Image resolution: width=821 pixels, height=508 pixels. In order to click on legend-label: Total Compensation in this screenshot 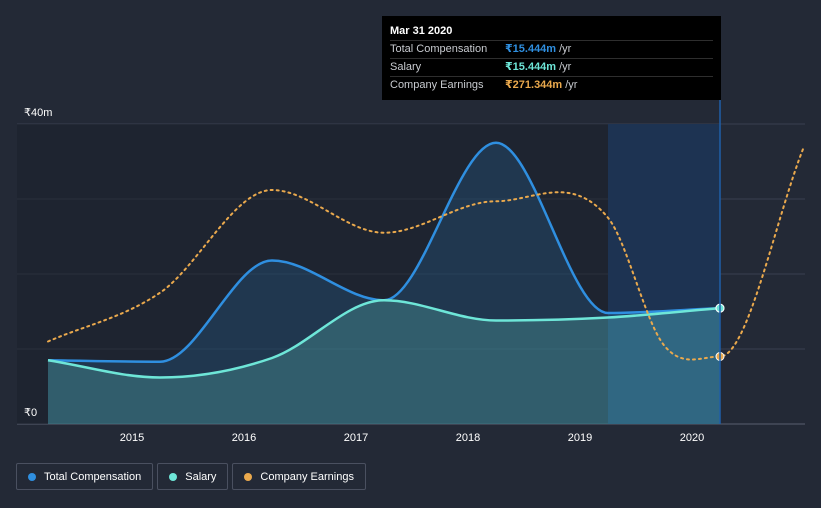, I will do `click(93, 476)`.